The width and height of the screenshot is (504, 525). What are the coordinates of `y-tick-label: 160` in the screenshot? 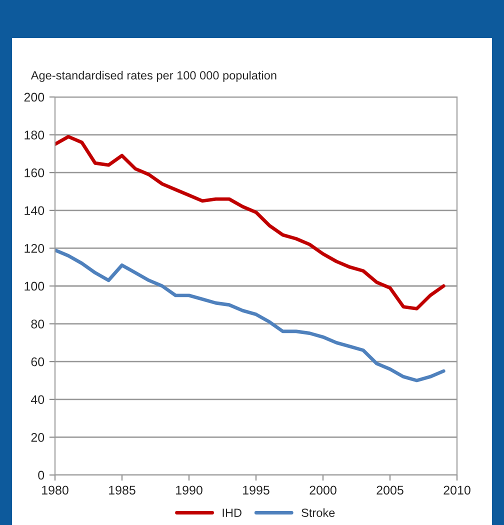 It's located at (34, 173).